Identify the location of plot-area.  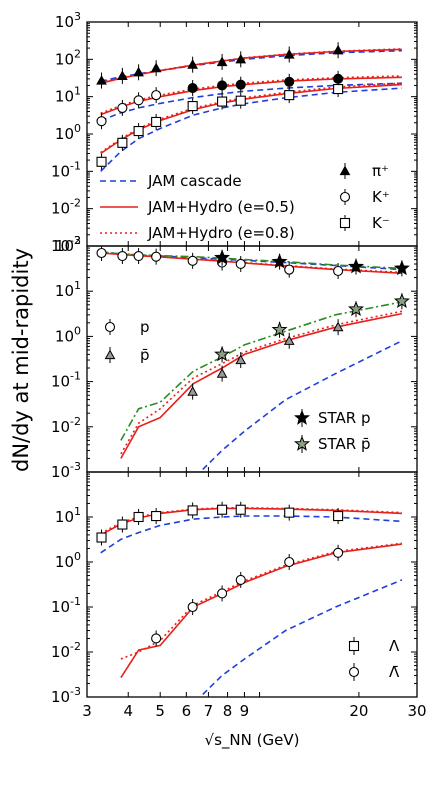
(249, 107).